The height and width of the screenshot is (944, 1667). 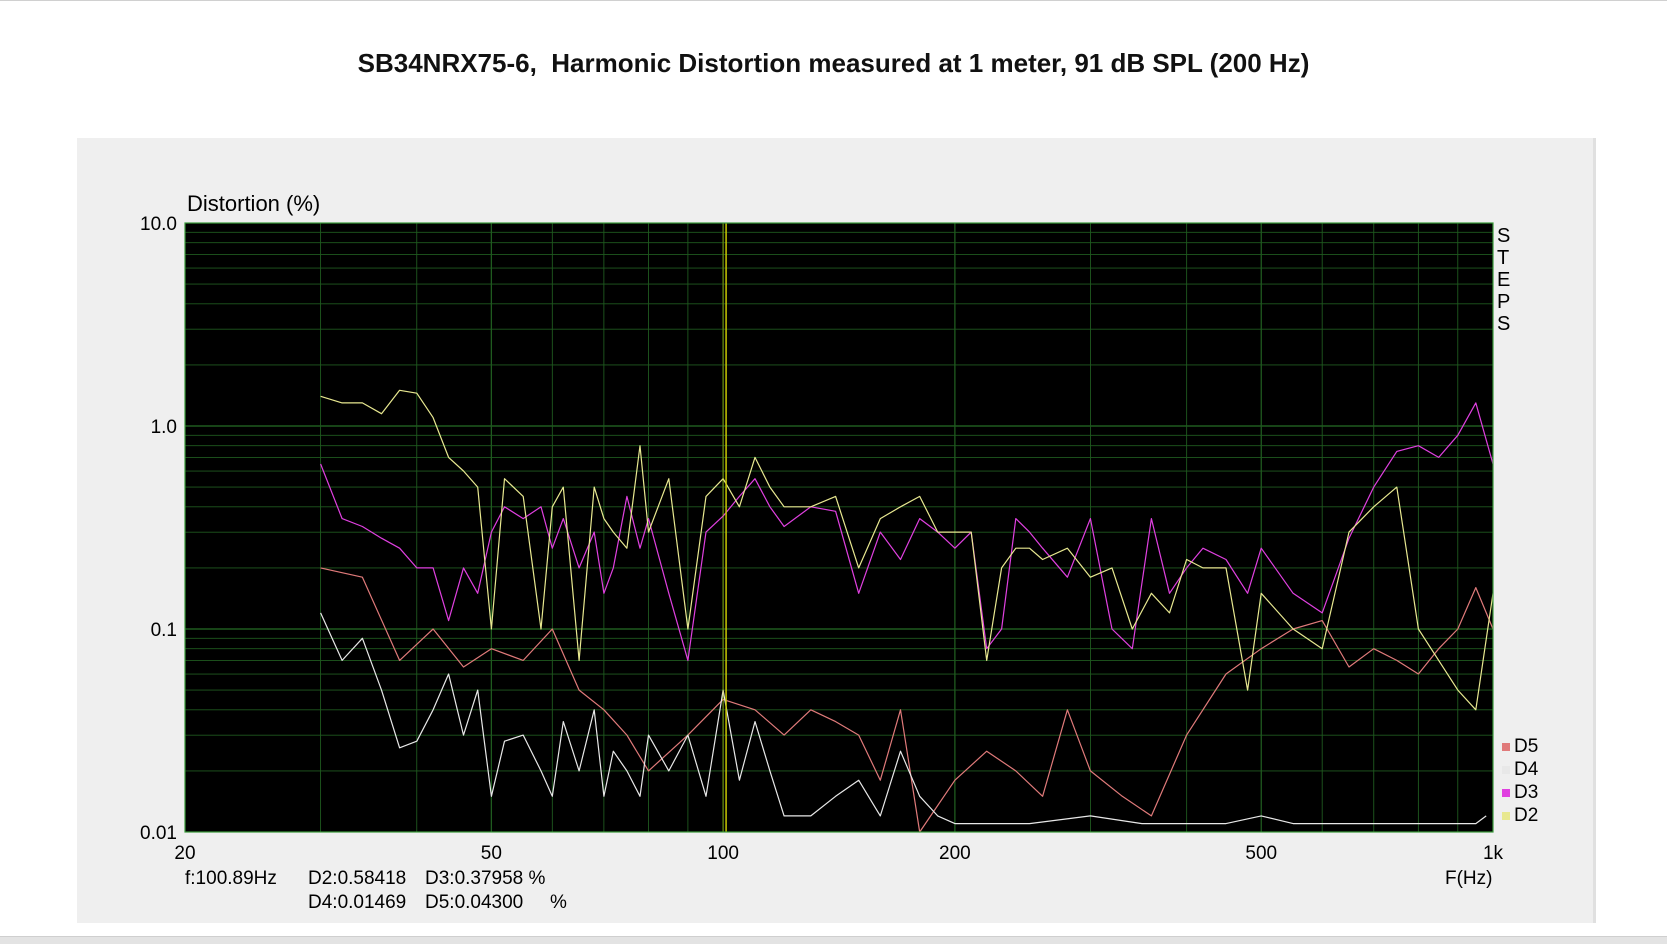 I want to click on legend-label-d4: D4, so click(x=1526, y=769).